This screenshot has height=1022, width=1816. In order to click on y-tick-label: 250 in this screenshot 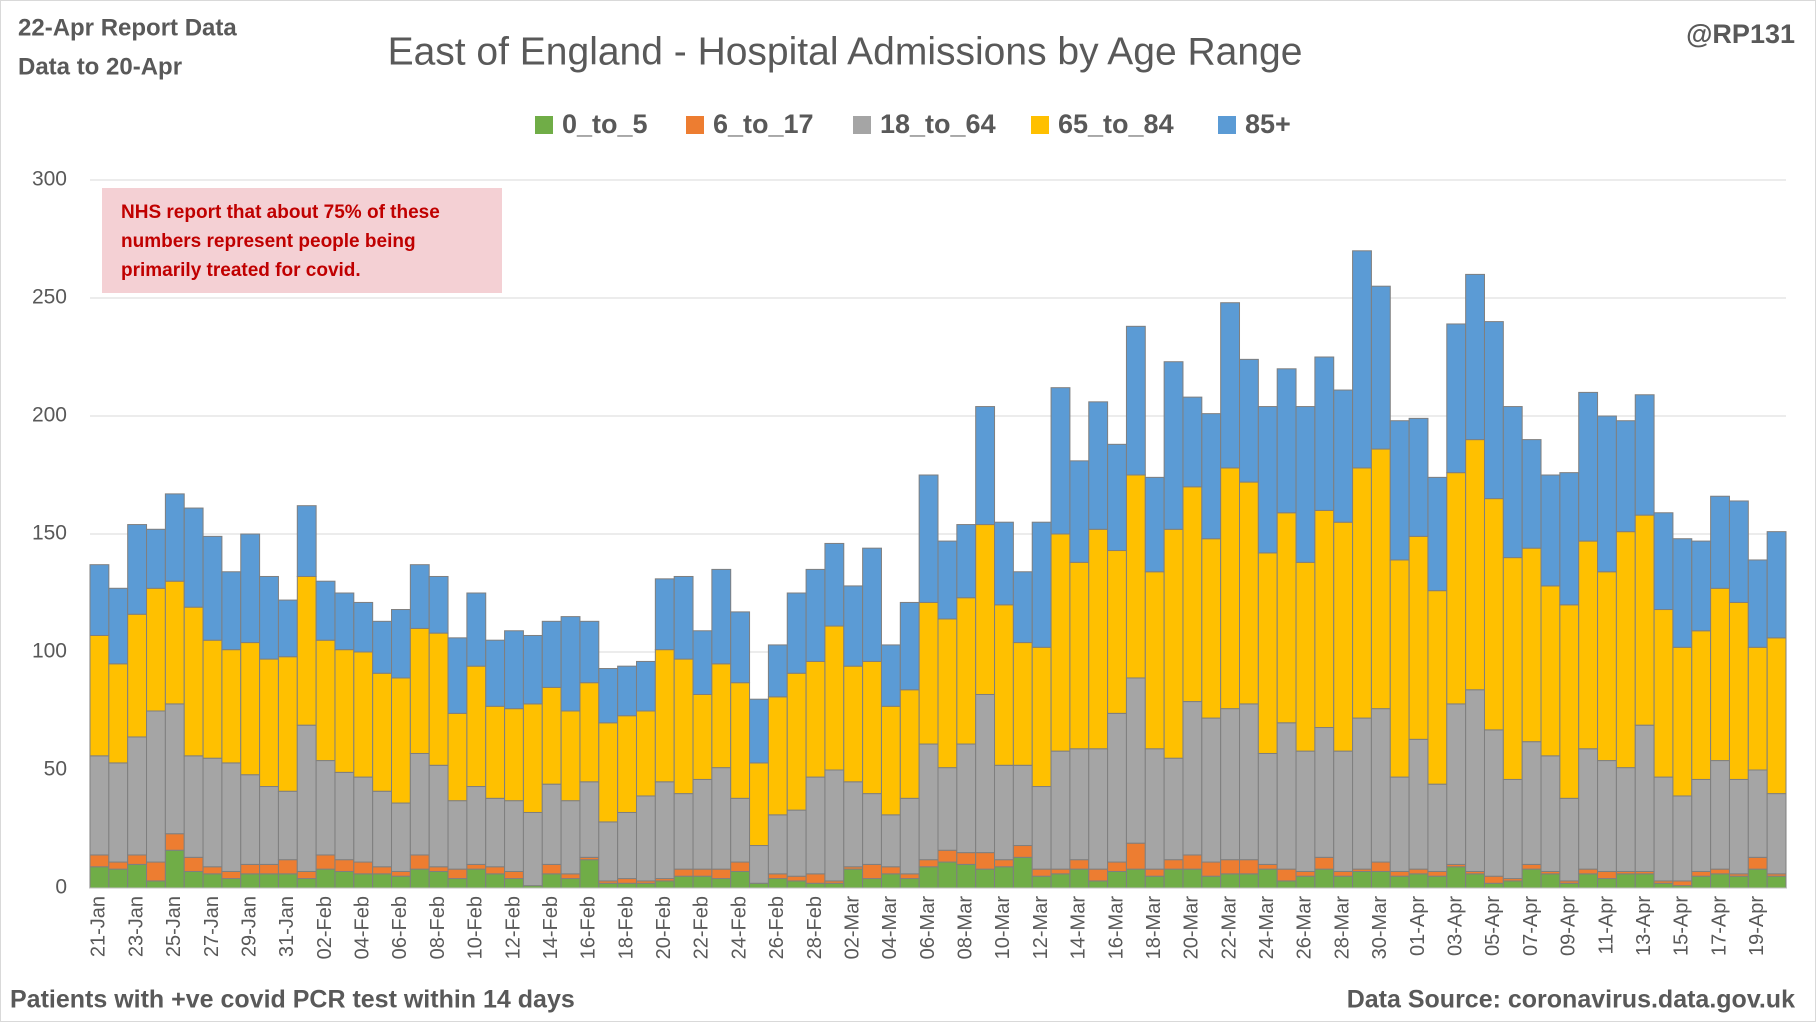, I will do `click(49, 297)`.